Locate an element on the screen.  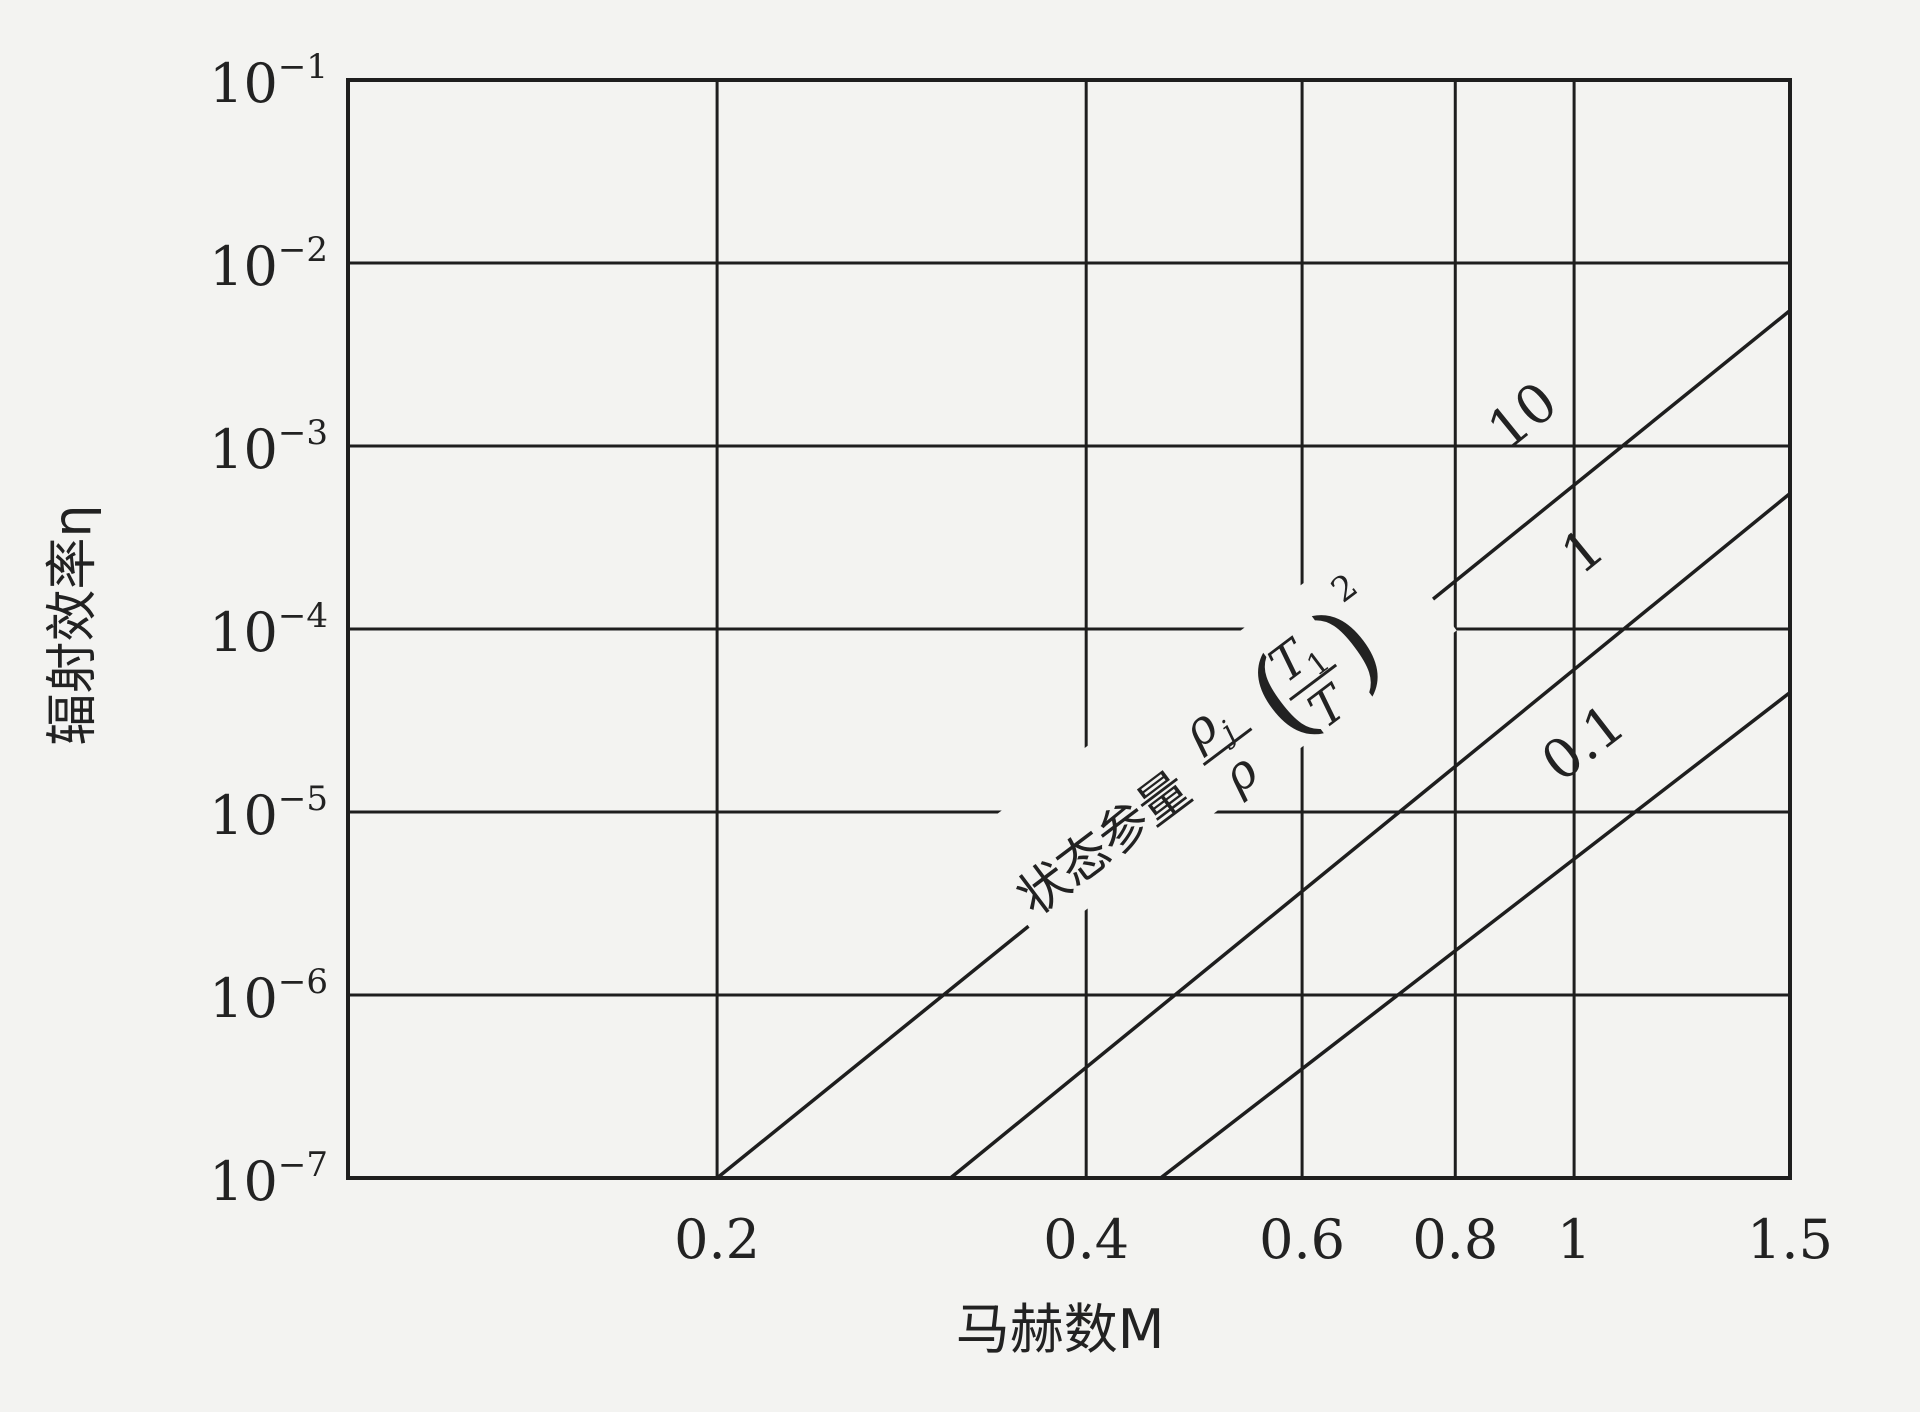
curve-label-1: 10 is located at coordinates (1522, 416).